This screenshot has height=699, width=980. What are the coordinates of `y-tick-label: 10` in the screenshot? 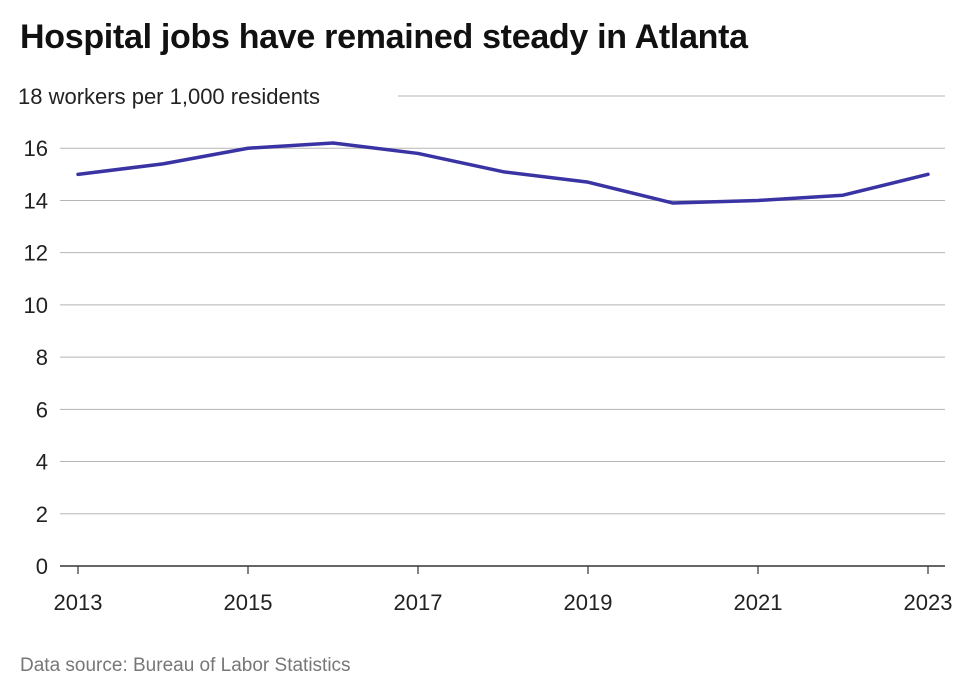 It's located at (36, 305).